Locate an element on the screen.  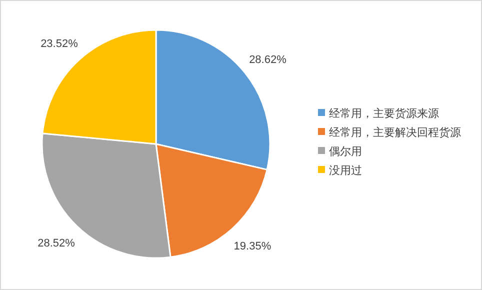
data-label: 23.52% is located at coordinates (59, 44).